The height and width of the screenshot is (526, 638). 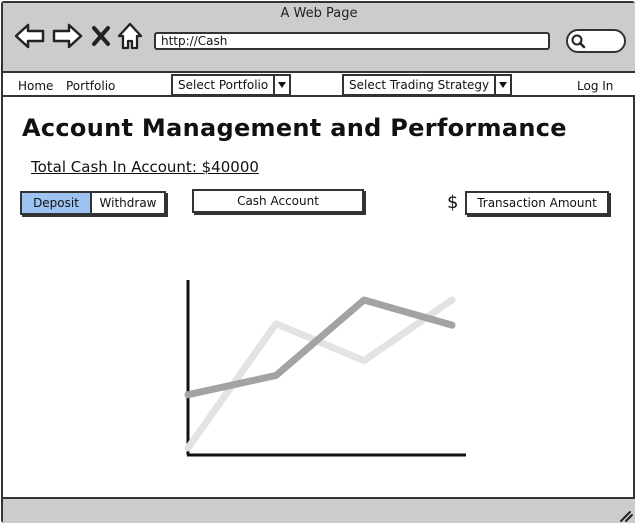 I want to click on withdraw-button: Withdraw, so click(x=128, y=203).